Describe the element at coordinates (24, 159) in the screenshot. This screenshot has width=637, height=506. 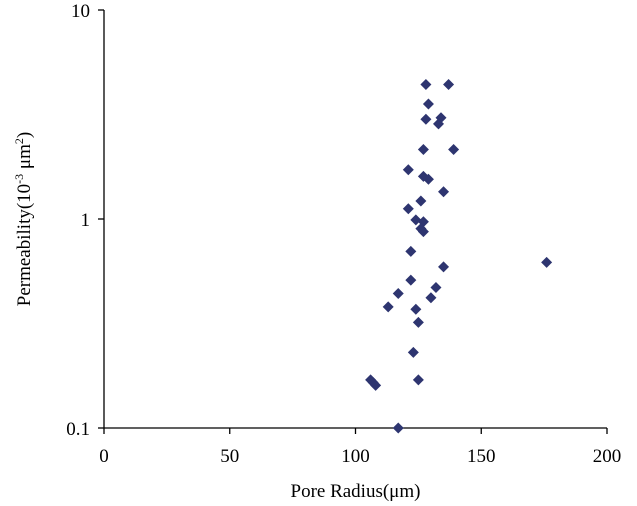
I see `y-axis-title-unit: μm` at that location.